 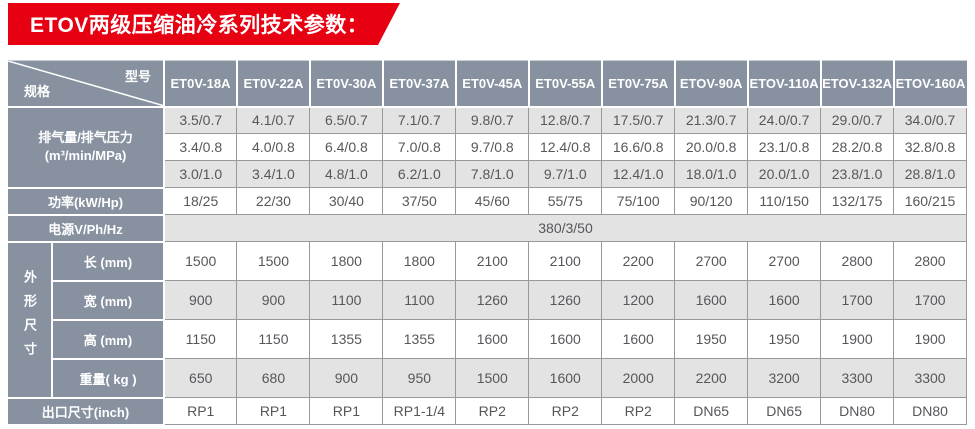 I want to click on table-cell: 9.7/0.8, so click(x=492, y=147).